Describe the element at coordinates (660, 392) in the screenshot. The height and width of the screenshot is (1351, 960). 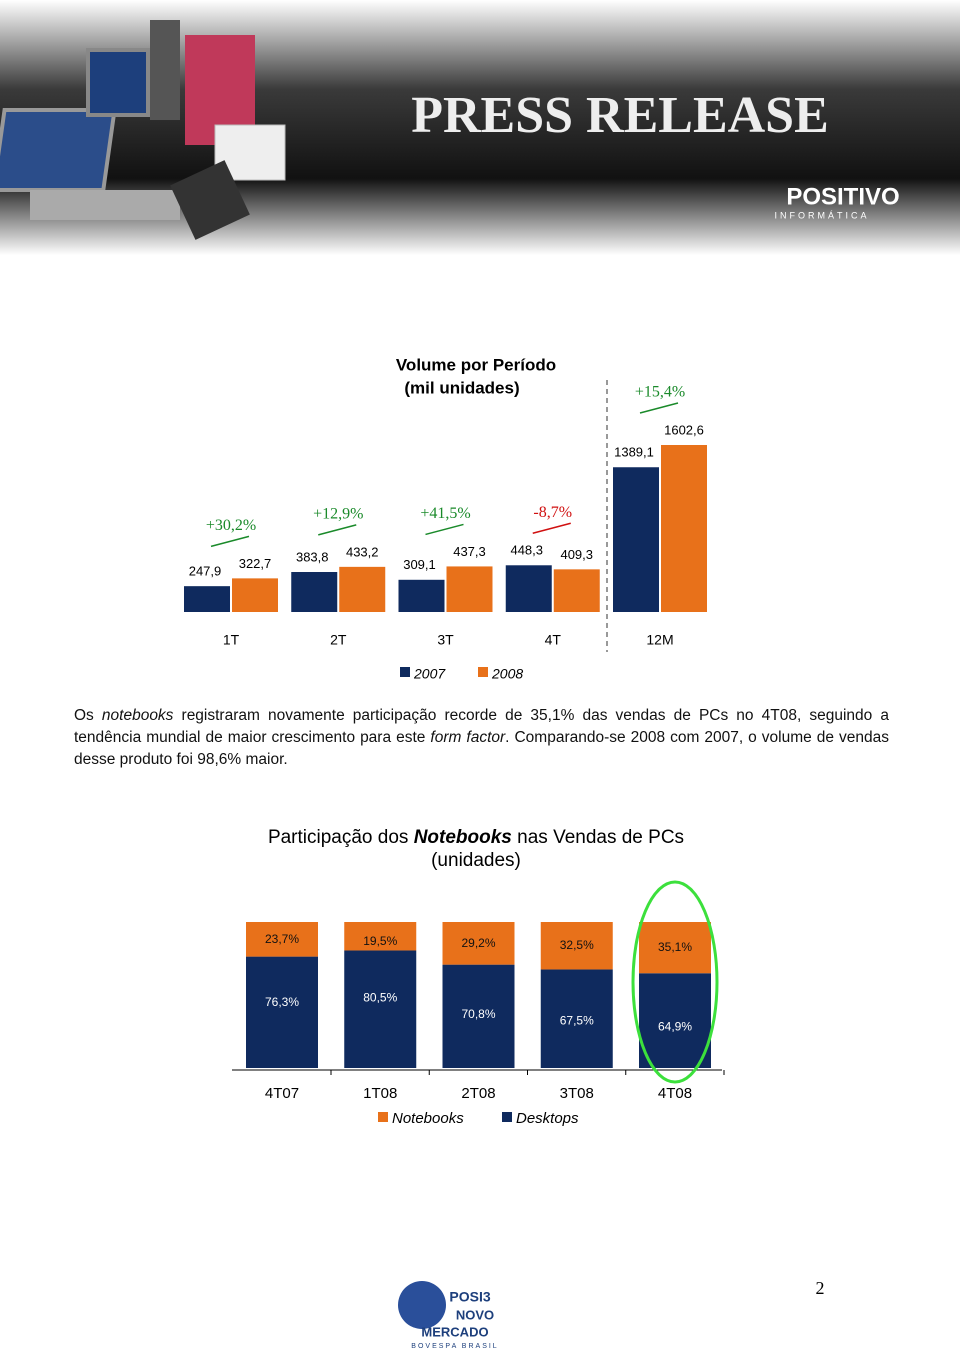
I see `annotation: +15,4%` at that location.